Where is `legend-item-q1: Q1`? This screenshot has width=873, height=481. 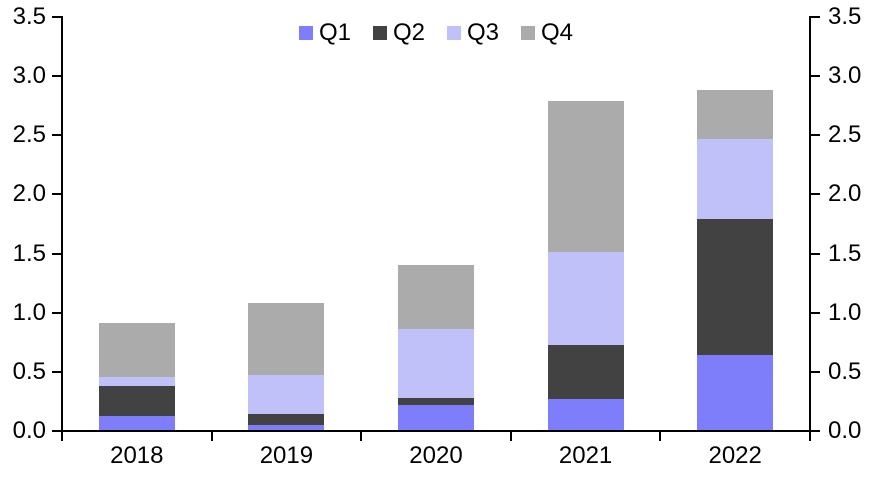
legend-item-q1: Q1 is located at coordinates (324, 32).